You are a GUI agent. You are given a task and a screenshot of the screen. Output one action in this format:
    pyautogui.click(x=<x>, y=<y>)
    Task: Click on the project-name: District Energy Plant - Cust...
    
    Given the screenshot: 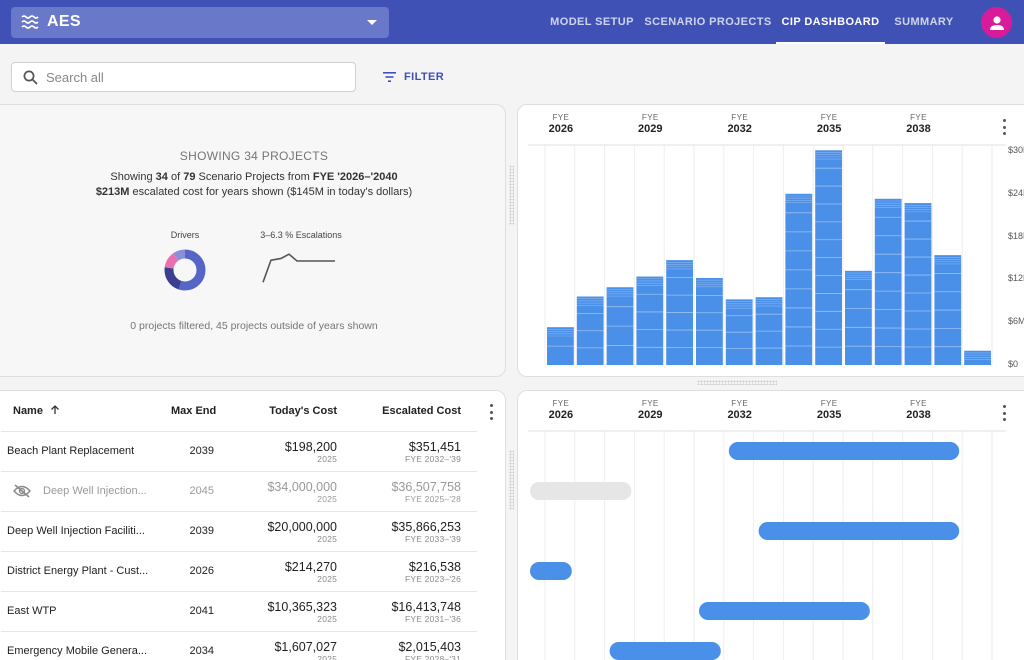 What is the action you would take?
    pyautogui.click(x=78, y=571)
    